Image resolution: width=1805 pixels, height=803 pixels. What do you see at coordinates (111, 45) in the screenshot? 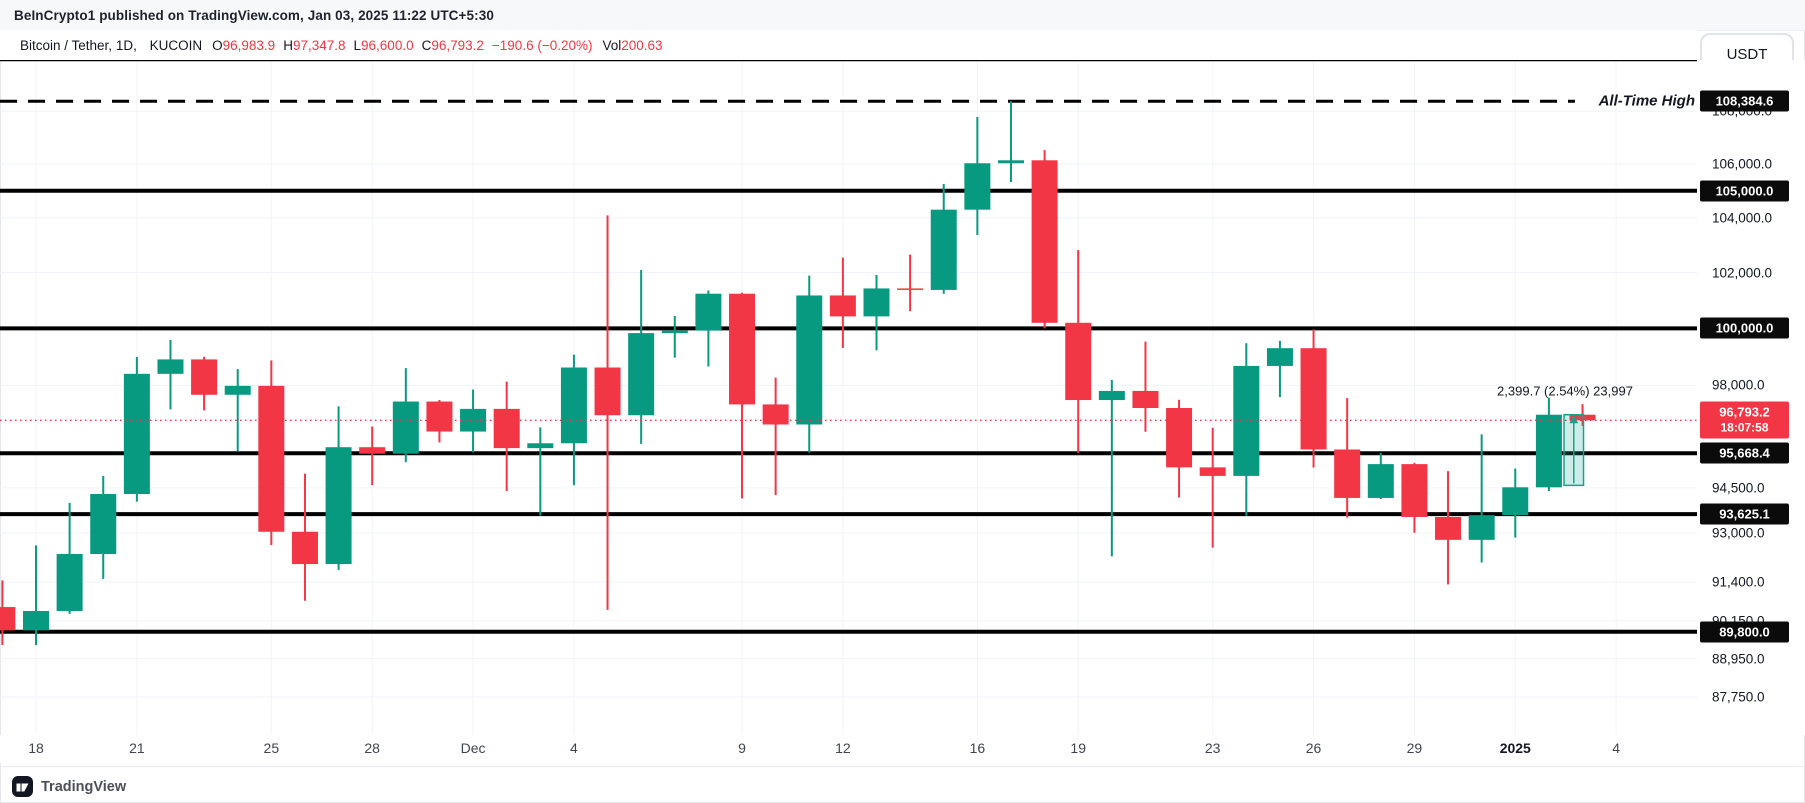
I see `symbol-title: Bitcoin / Tether, 1D, KUCOIN` at bounding box center [111, 45].